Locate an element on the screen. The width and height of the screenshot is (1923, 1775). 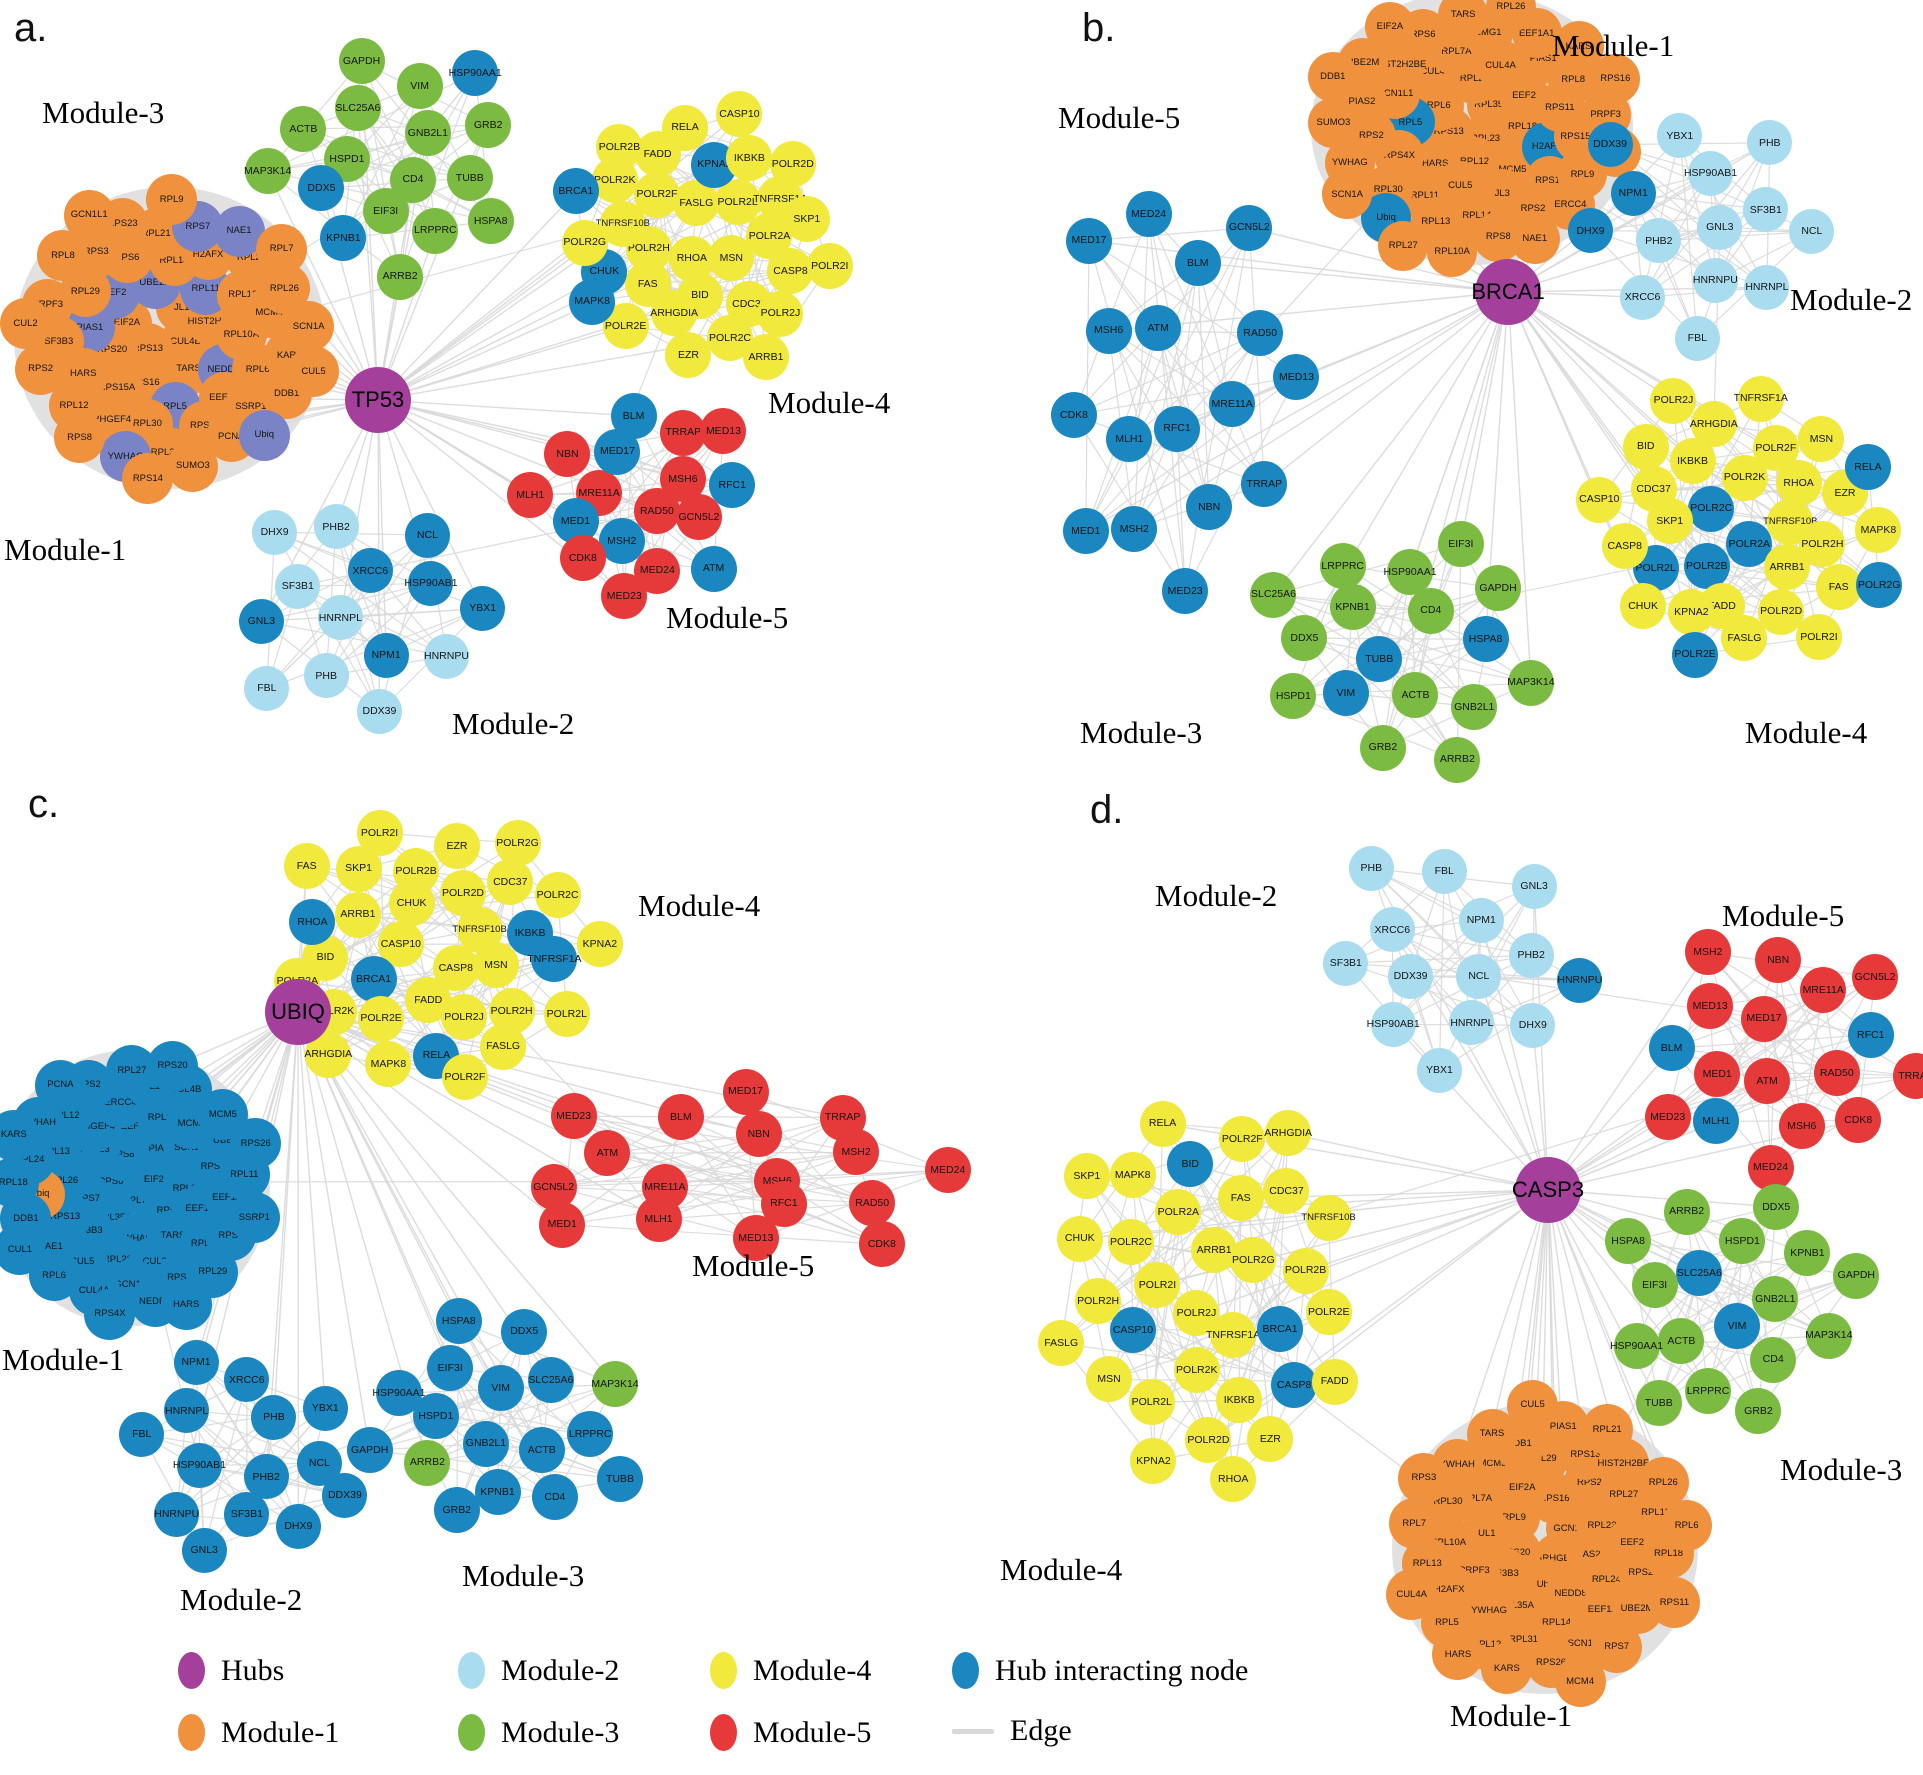
node-xrcc6: XRCC6 is located at coordinates (1643, 297).